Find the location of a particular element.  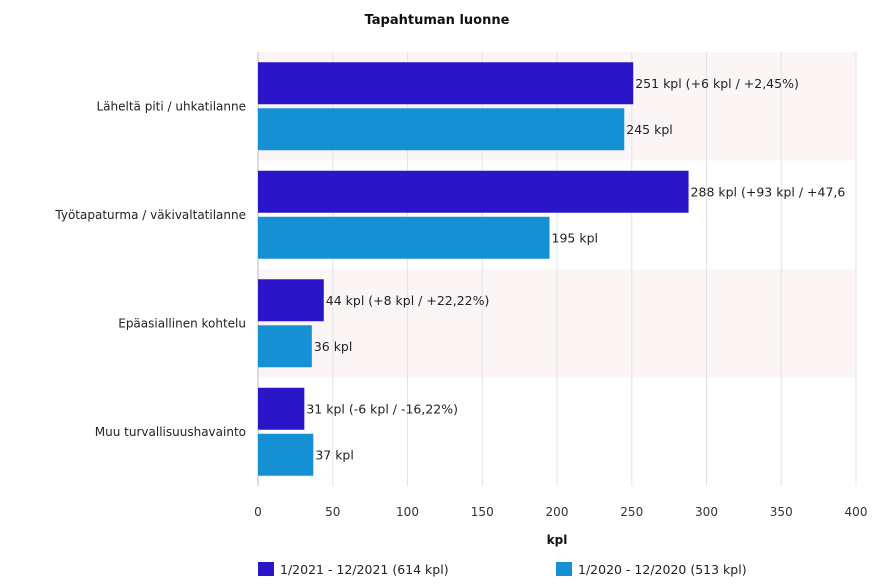

x-axis-title: kpl is located at coordinates (557, 540).